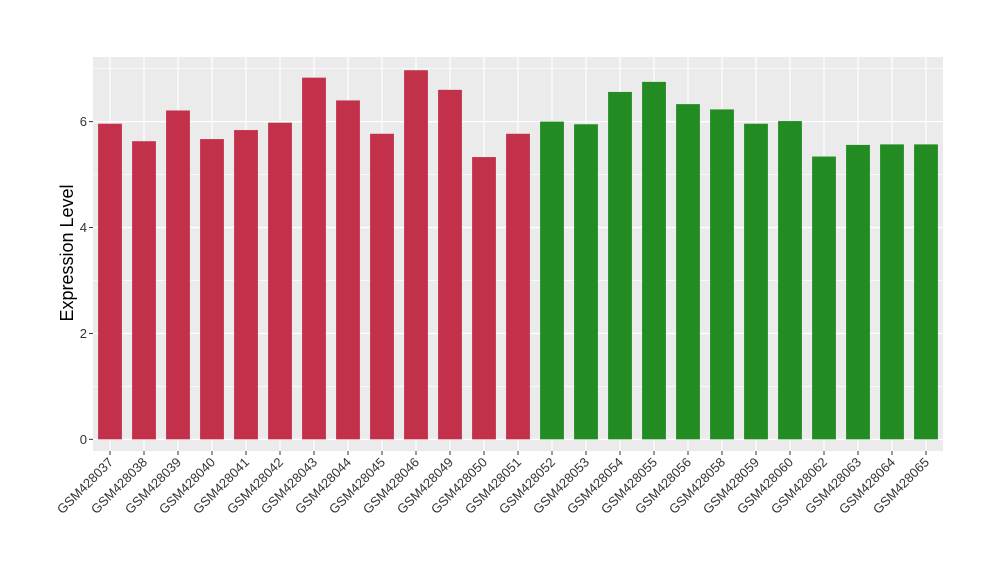 This screenshot has width=1000, height=580. What do you see at coordinates (314, 258) in the screenshot?
I see `bar-GSM428043` at bounding box center [314, 258].